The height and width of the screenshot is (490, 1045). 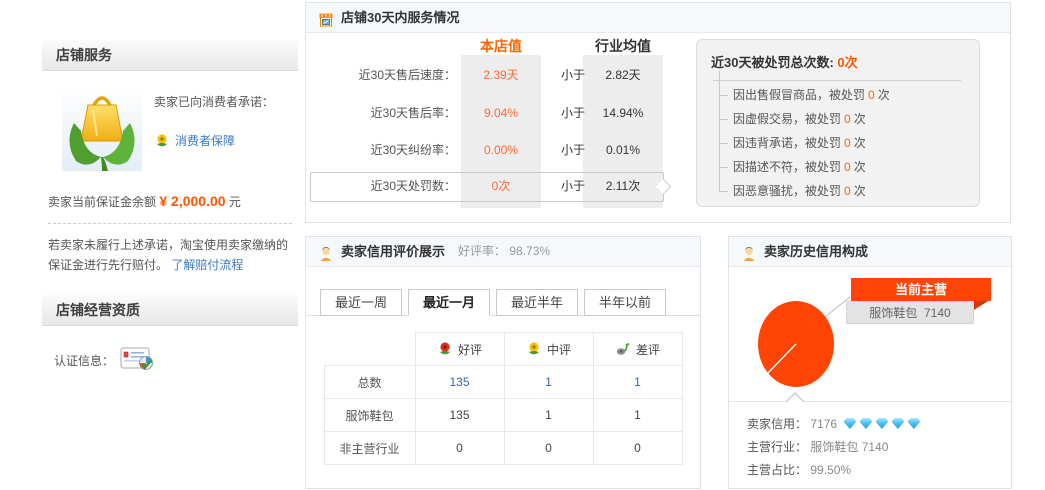 What do you see at coordinates (482, 251) in the screenshot?
I see `positive-rate-label: 好评率：` at bounding box center [482, 251].